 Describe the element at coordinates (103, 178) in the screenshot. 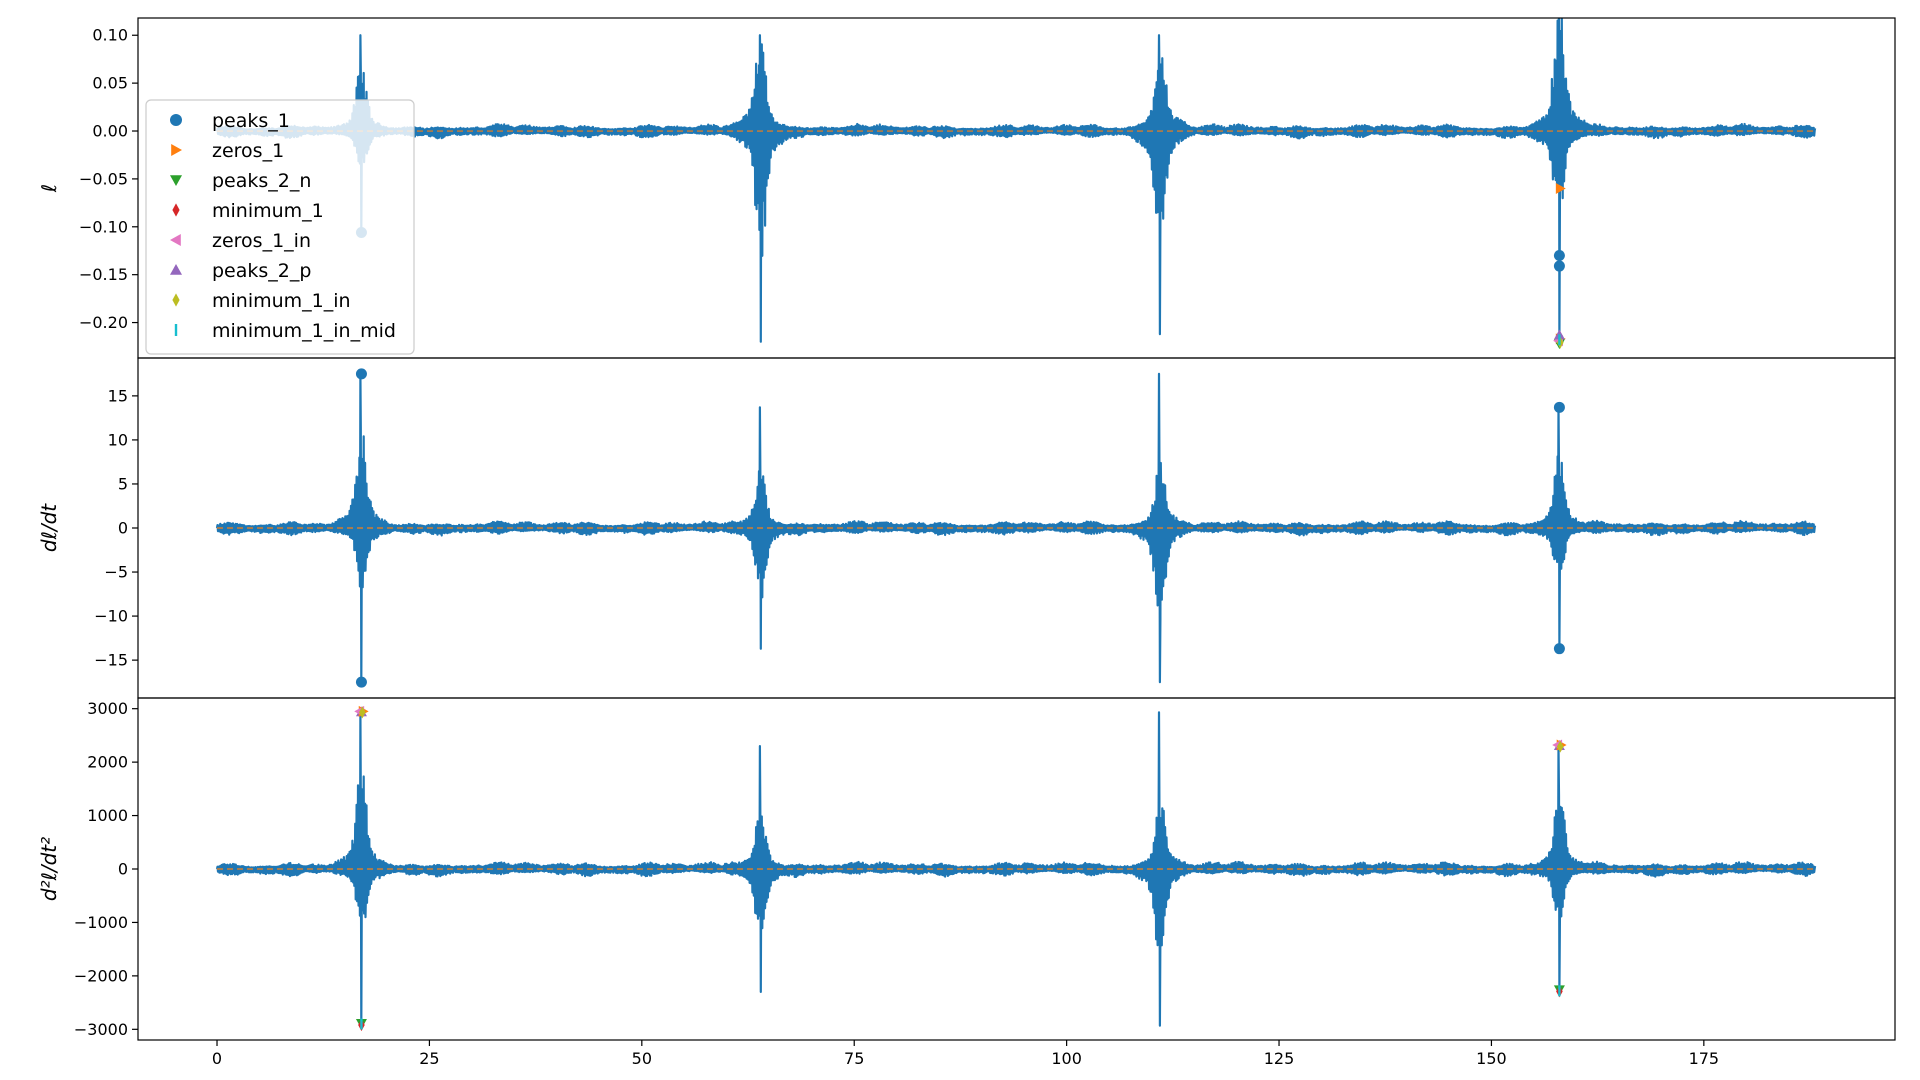

I see `ytick-label: −0.05` at that location.